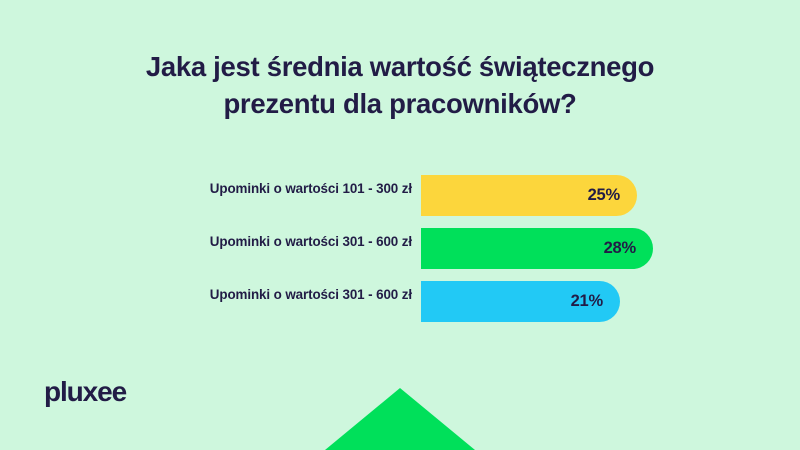 This screenshot has width=800, height=450. I want to click on bar-row: Upominki o wartości 301 - 600 zł 28%, so click(400, 248).